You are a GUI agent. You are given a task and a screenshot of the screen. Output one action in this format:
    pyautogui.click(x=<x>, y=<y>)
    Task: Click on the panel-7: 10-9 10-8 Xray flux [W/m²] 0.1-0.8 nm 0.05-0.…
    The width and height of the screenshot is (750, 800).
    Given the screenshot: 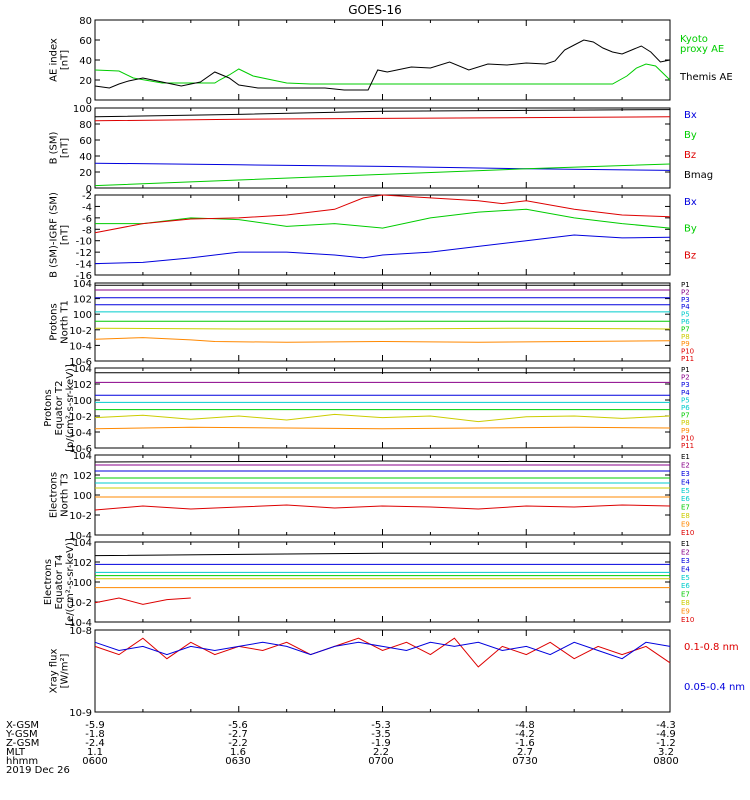 What is the action you would take?
    pyautogui.click(x=397, y=672)
    